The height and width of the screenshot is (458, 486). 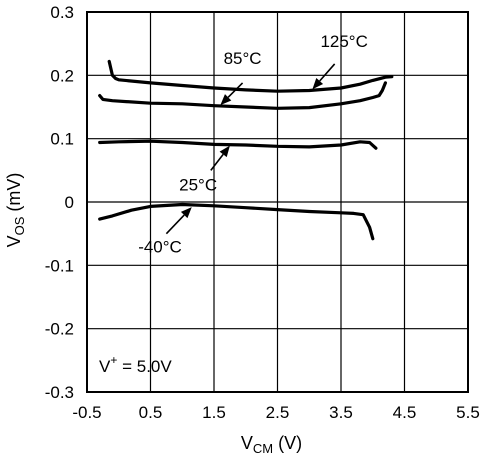 What do you see at coordinates (468, 412) in the screenshot?
I see `x-tick-label: 5.5` at bounding box center [468, 412].